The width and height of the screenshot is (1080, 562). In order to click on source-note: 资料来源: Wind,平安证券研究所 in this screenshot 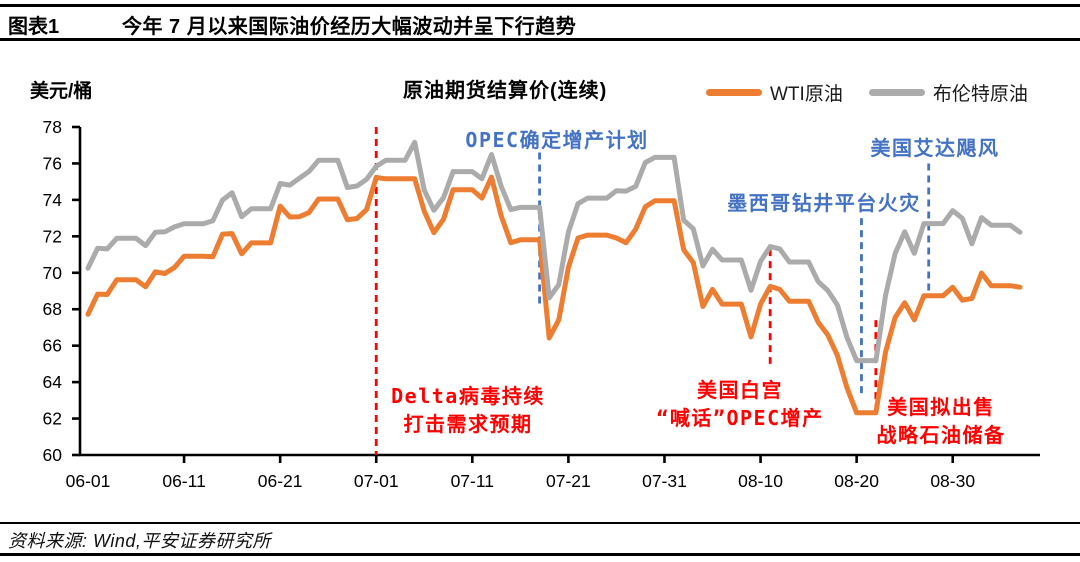, I will do `click(139, 541)`.